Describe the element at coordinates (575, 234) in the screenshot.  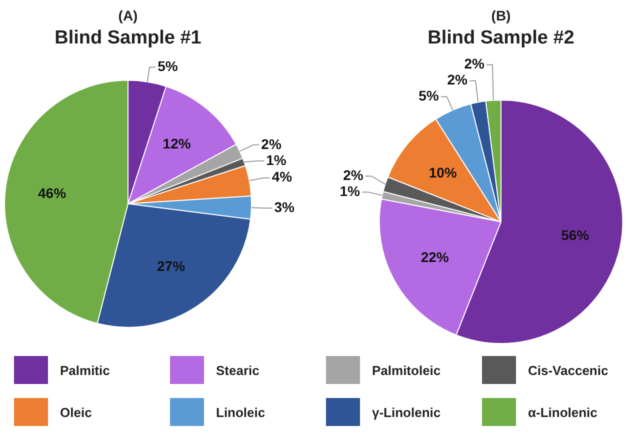
I see `data-label: 56%` at that location.